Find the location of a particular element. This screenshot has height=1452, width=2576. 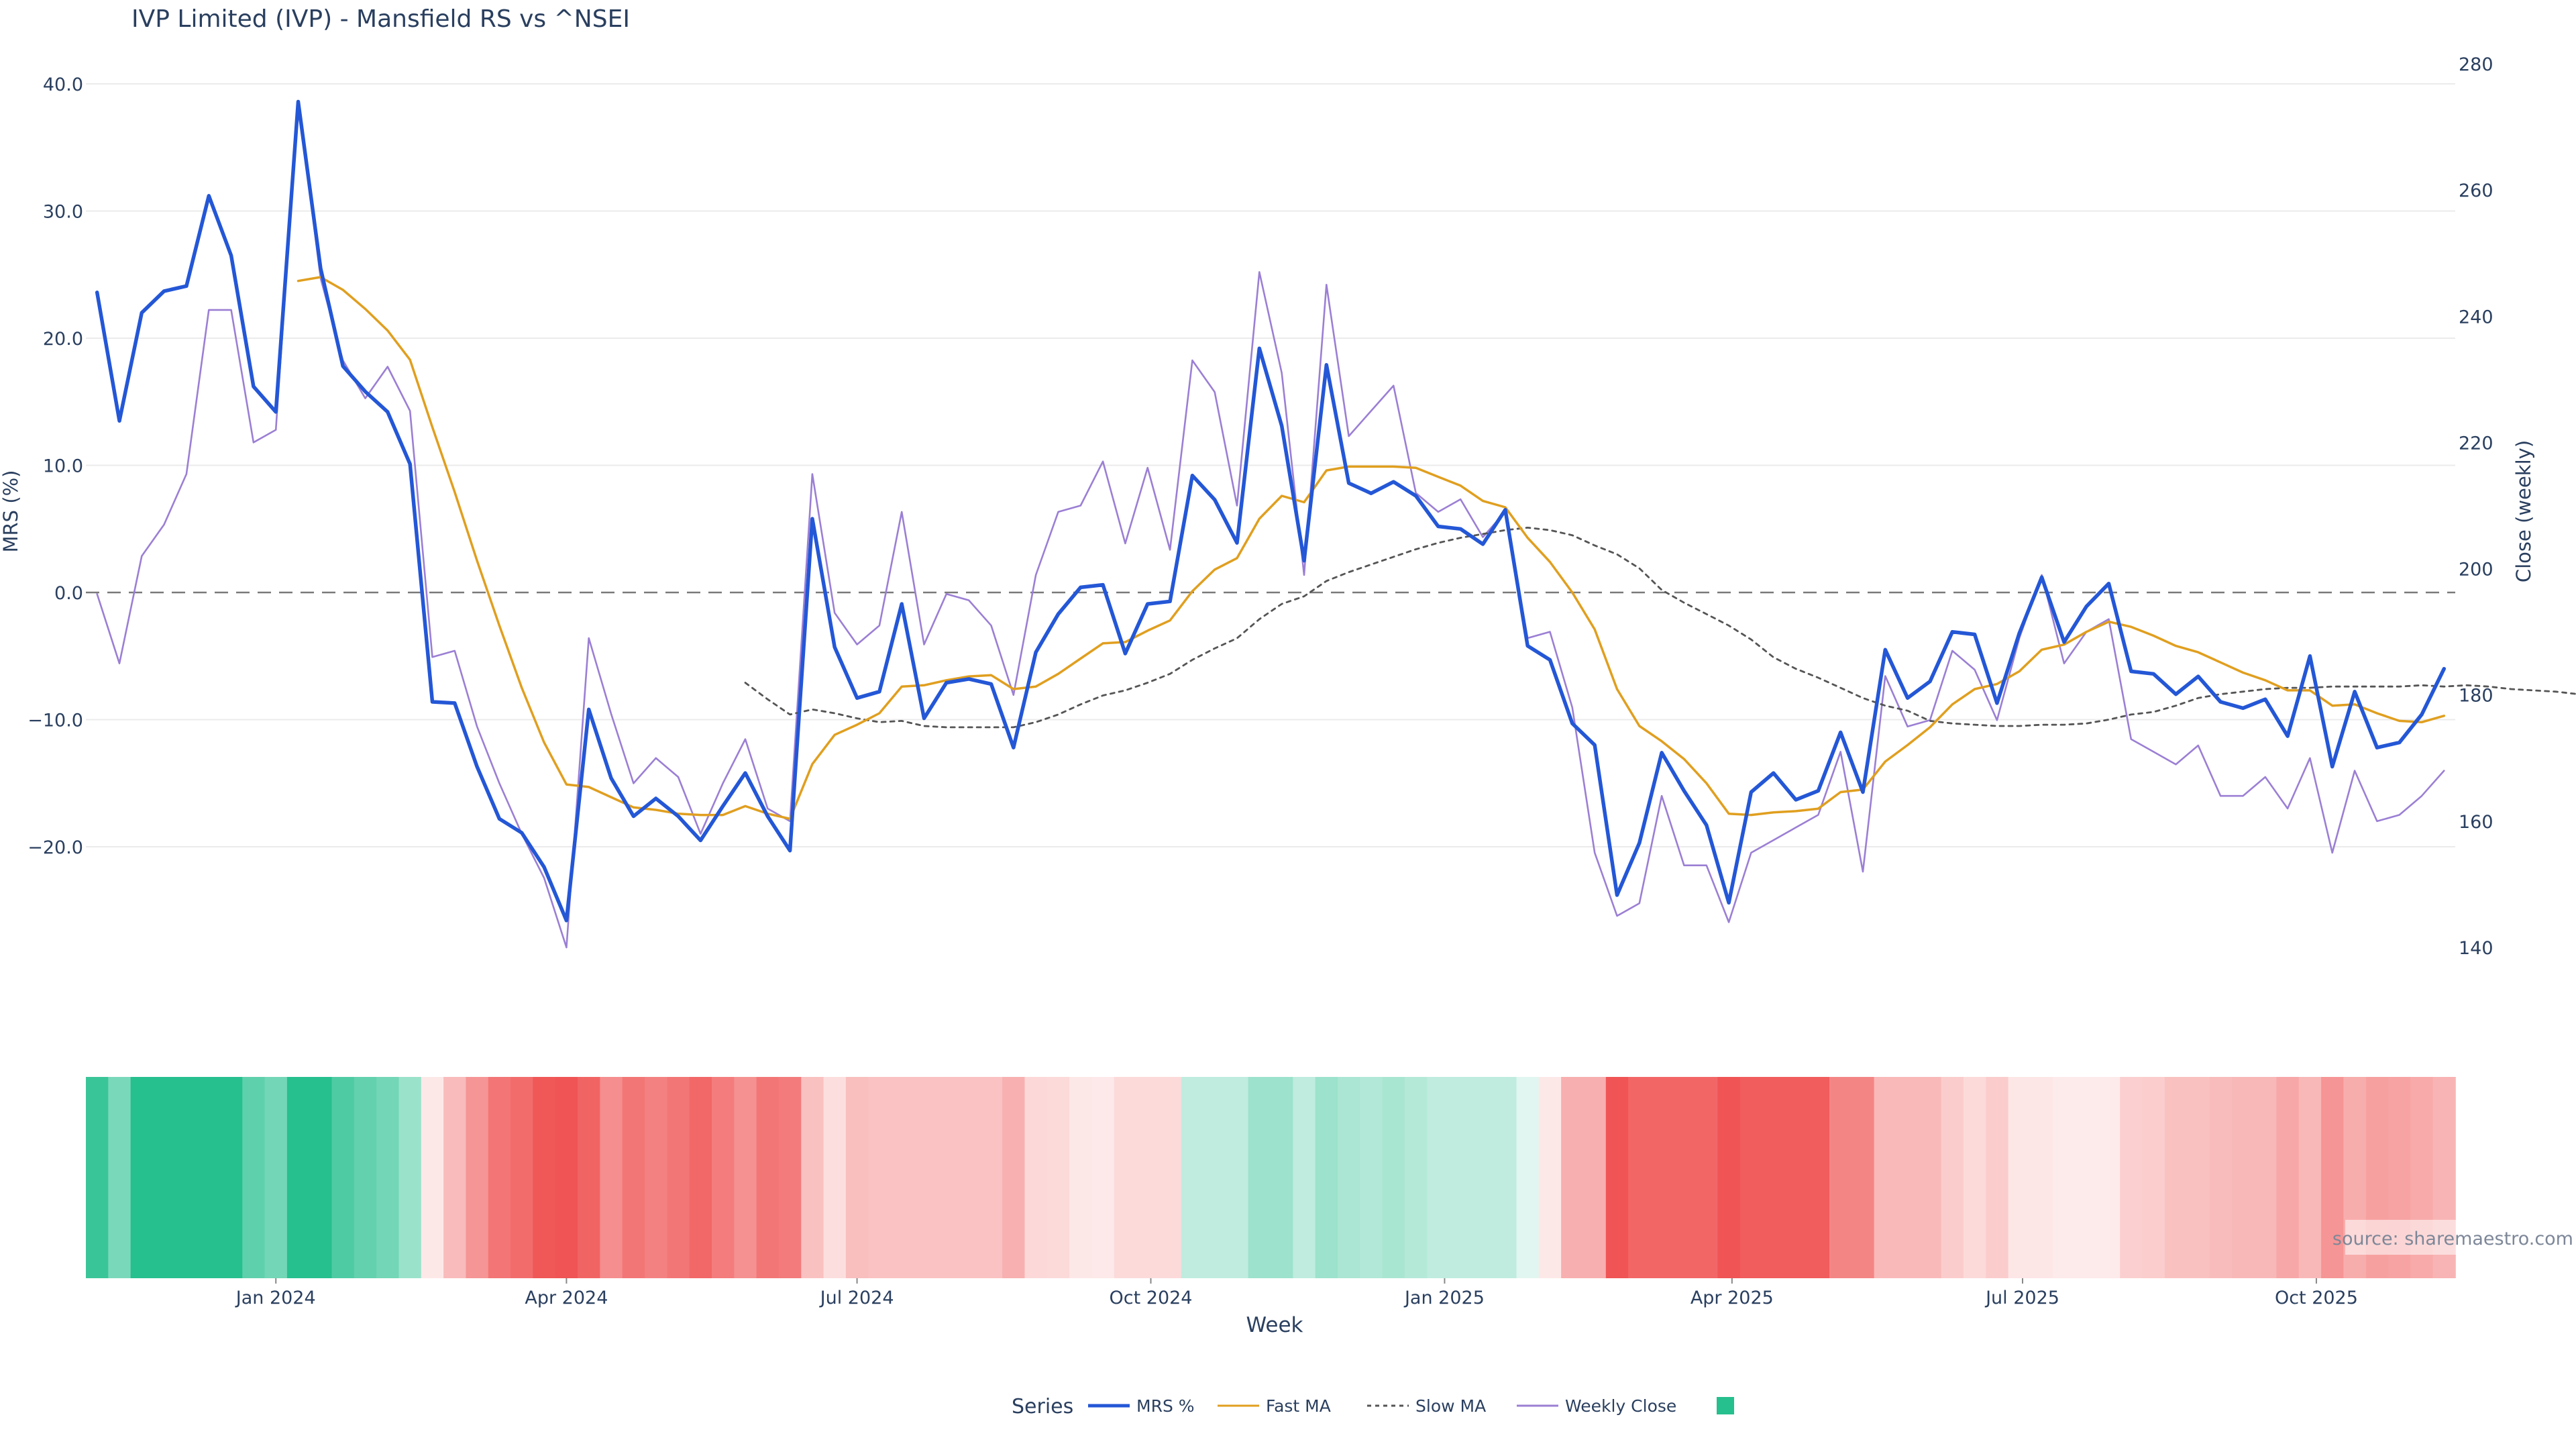

left-y-axis: 40.0 30.0 20.0 10.0 0.0 −10.0 −20.0 is located at coordinates (55, 466).